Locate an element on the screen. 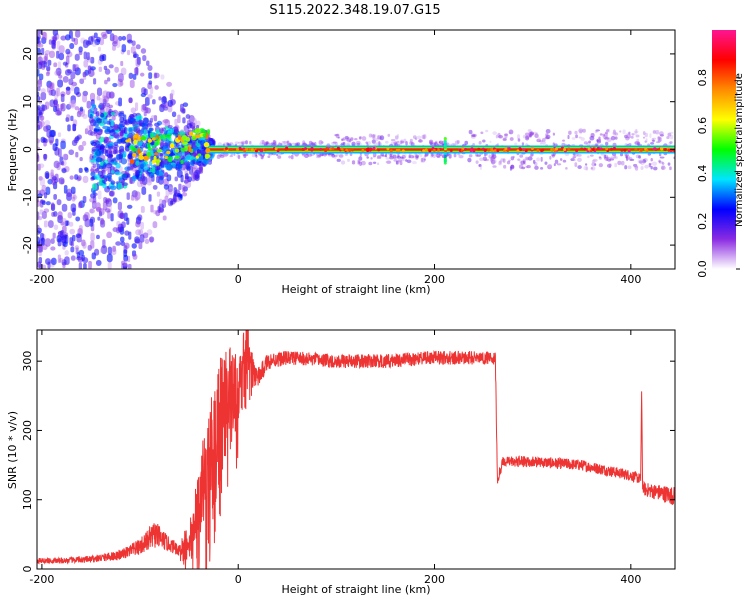  figure-title: S115.2022.348.19.07.G15 is located at coordinates (354, 10).